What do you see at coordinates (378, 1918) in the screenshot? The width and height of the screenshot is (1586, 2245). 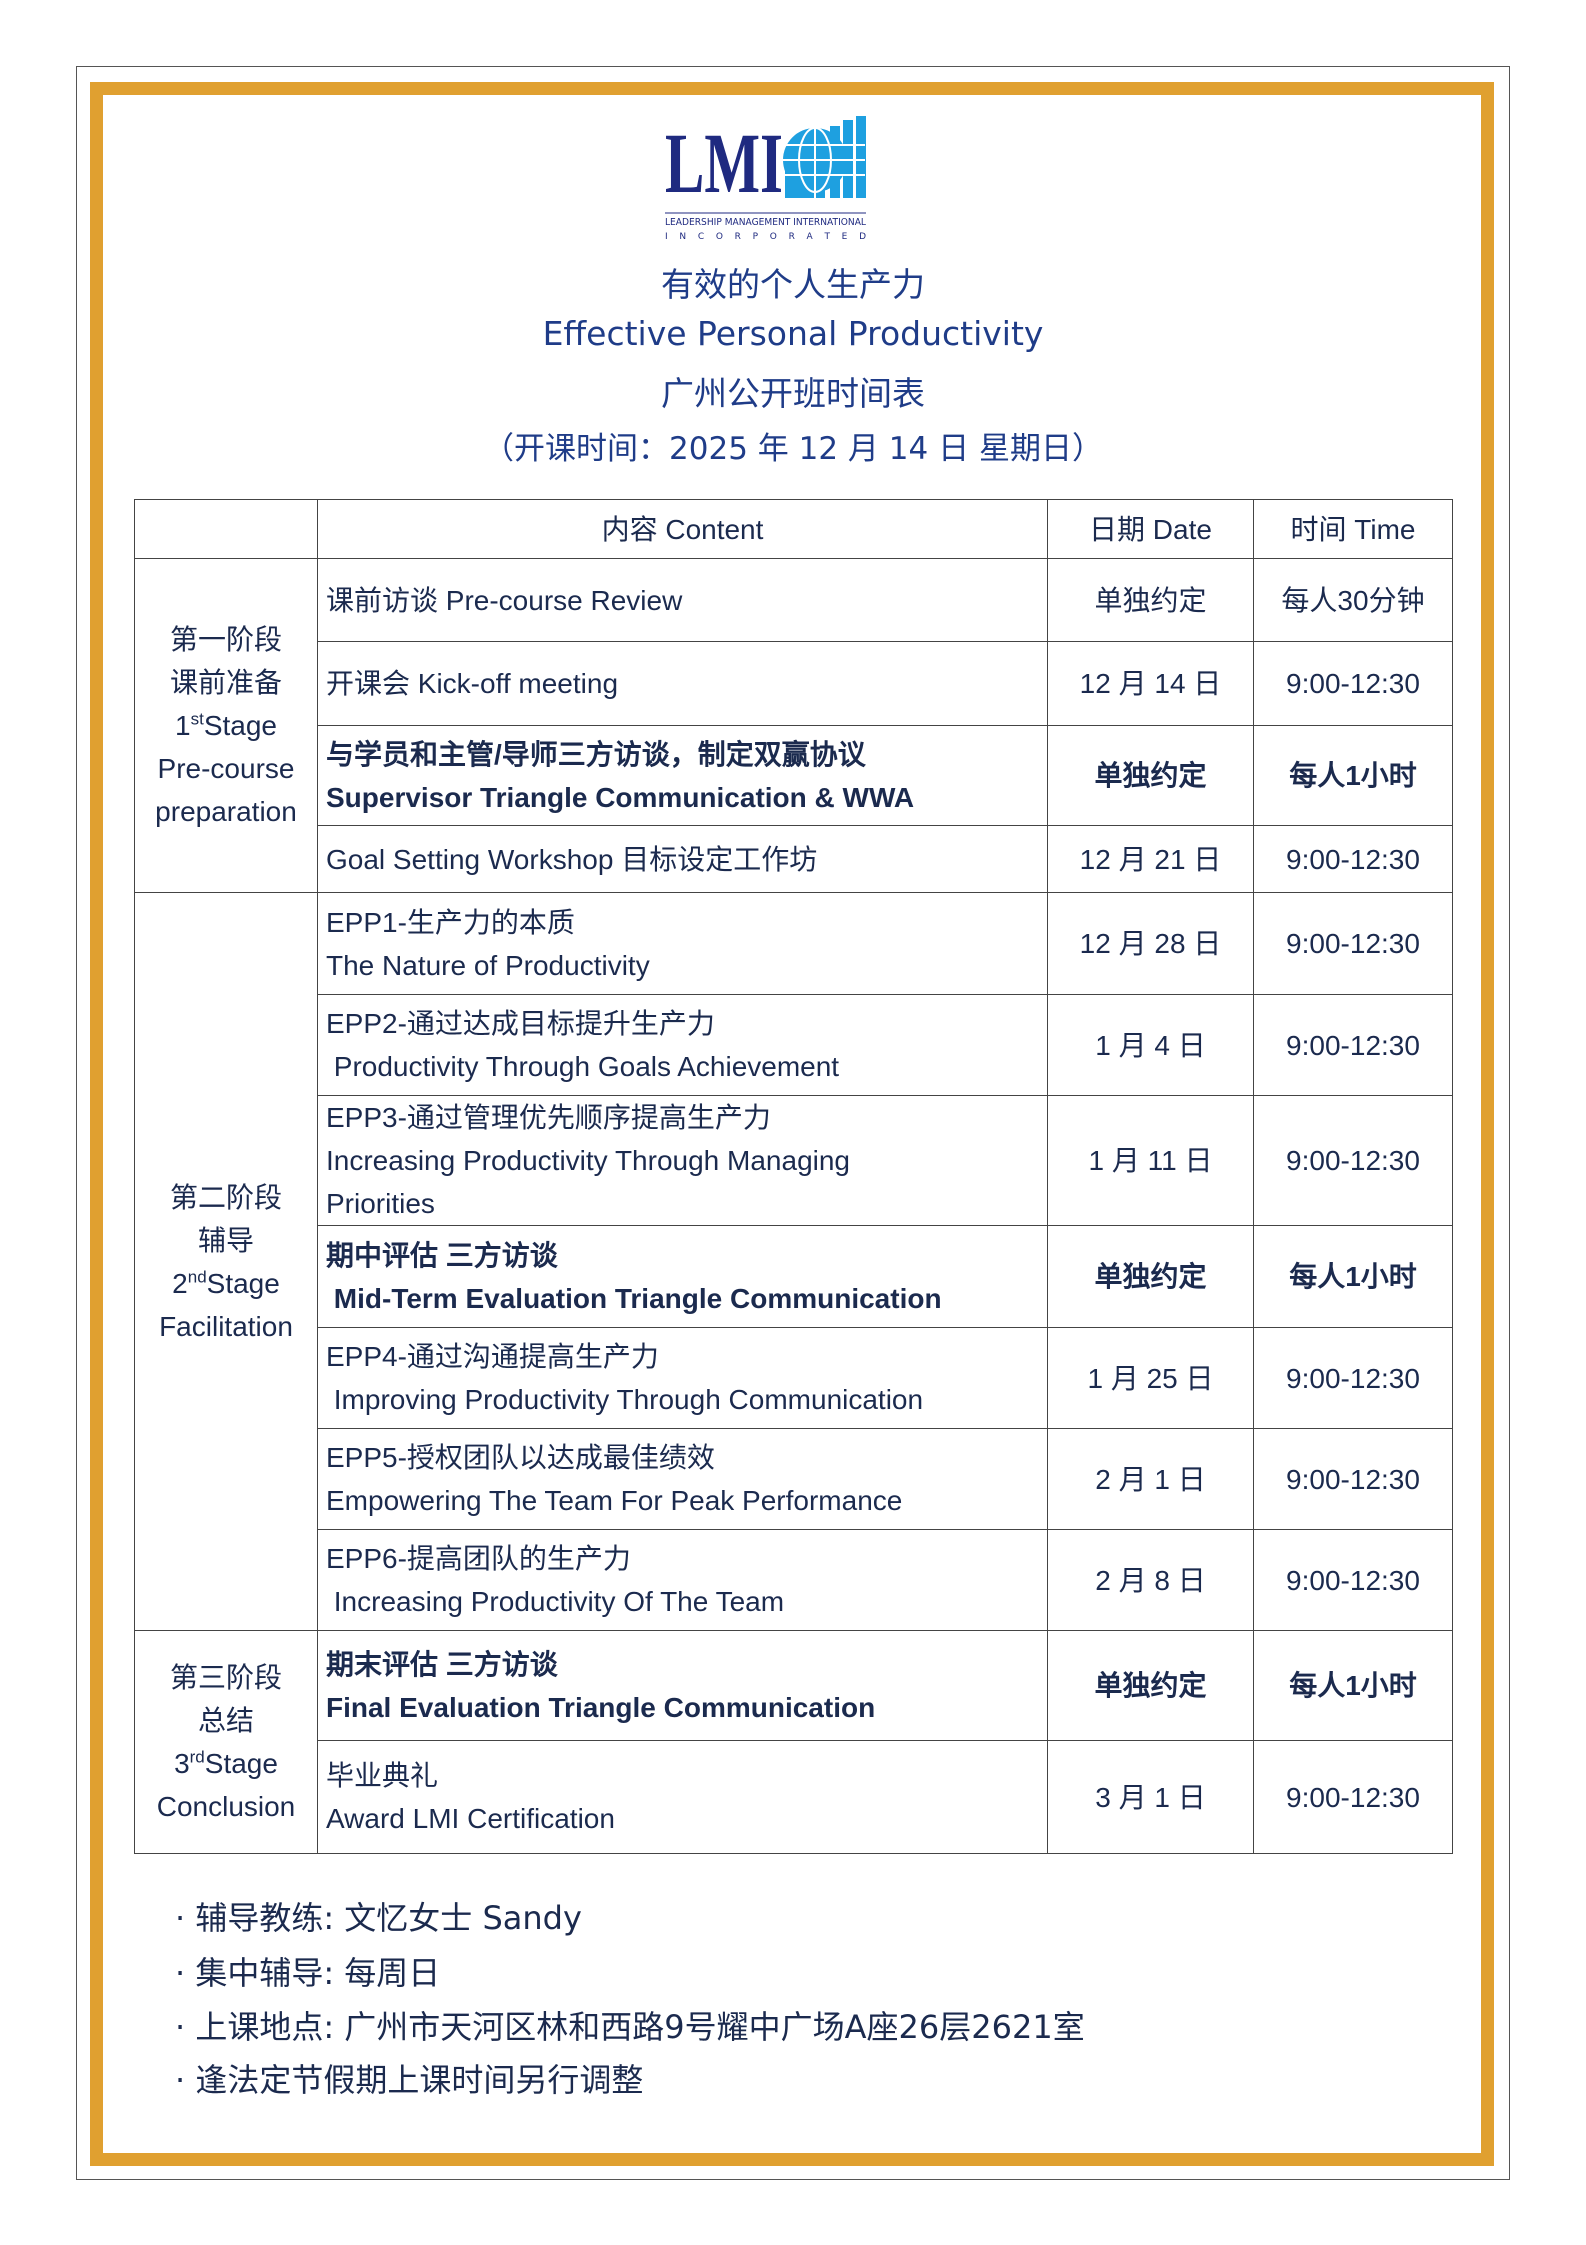 I see `note-item: · 辅导教练: 文忆女士 Sandy` at bounding box center [378, 1918].